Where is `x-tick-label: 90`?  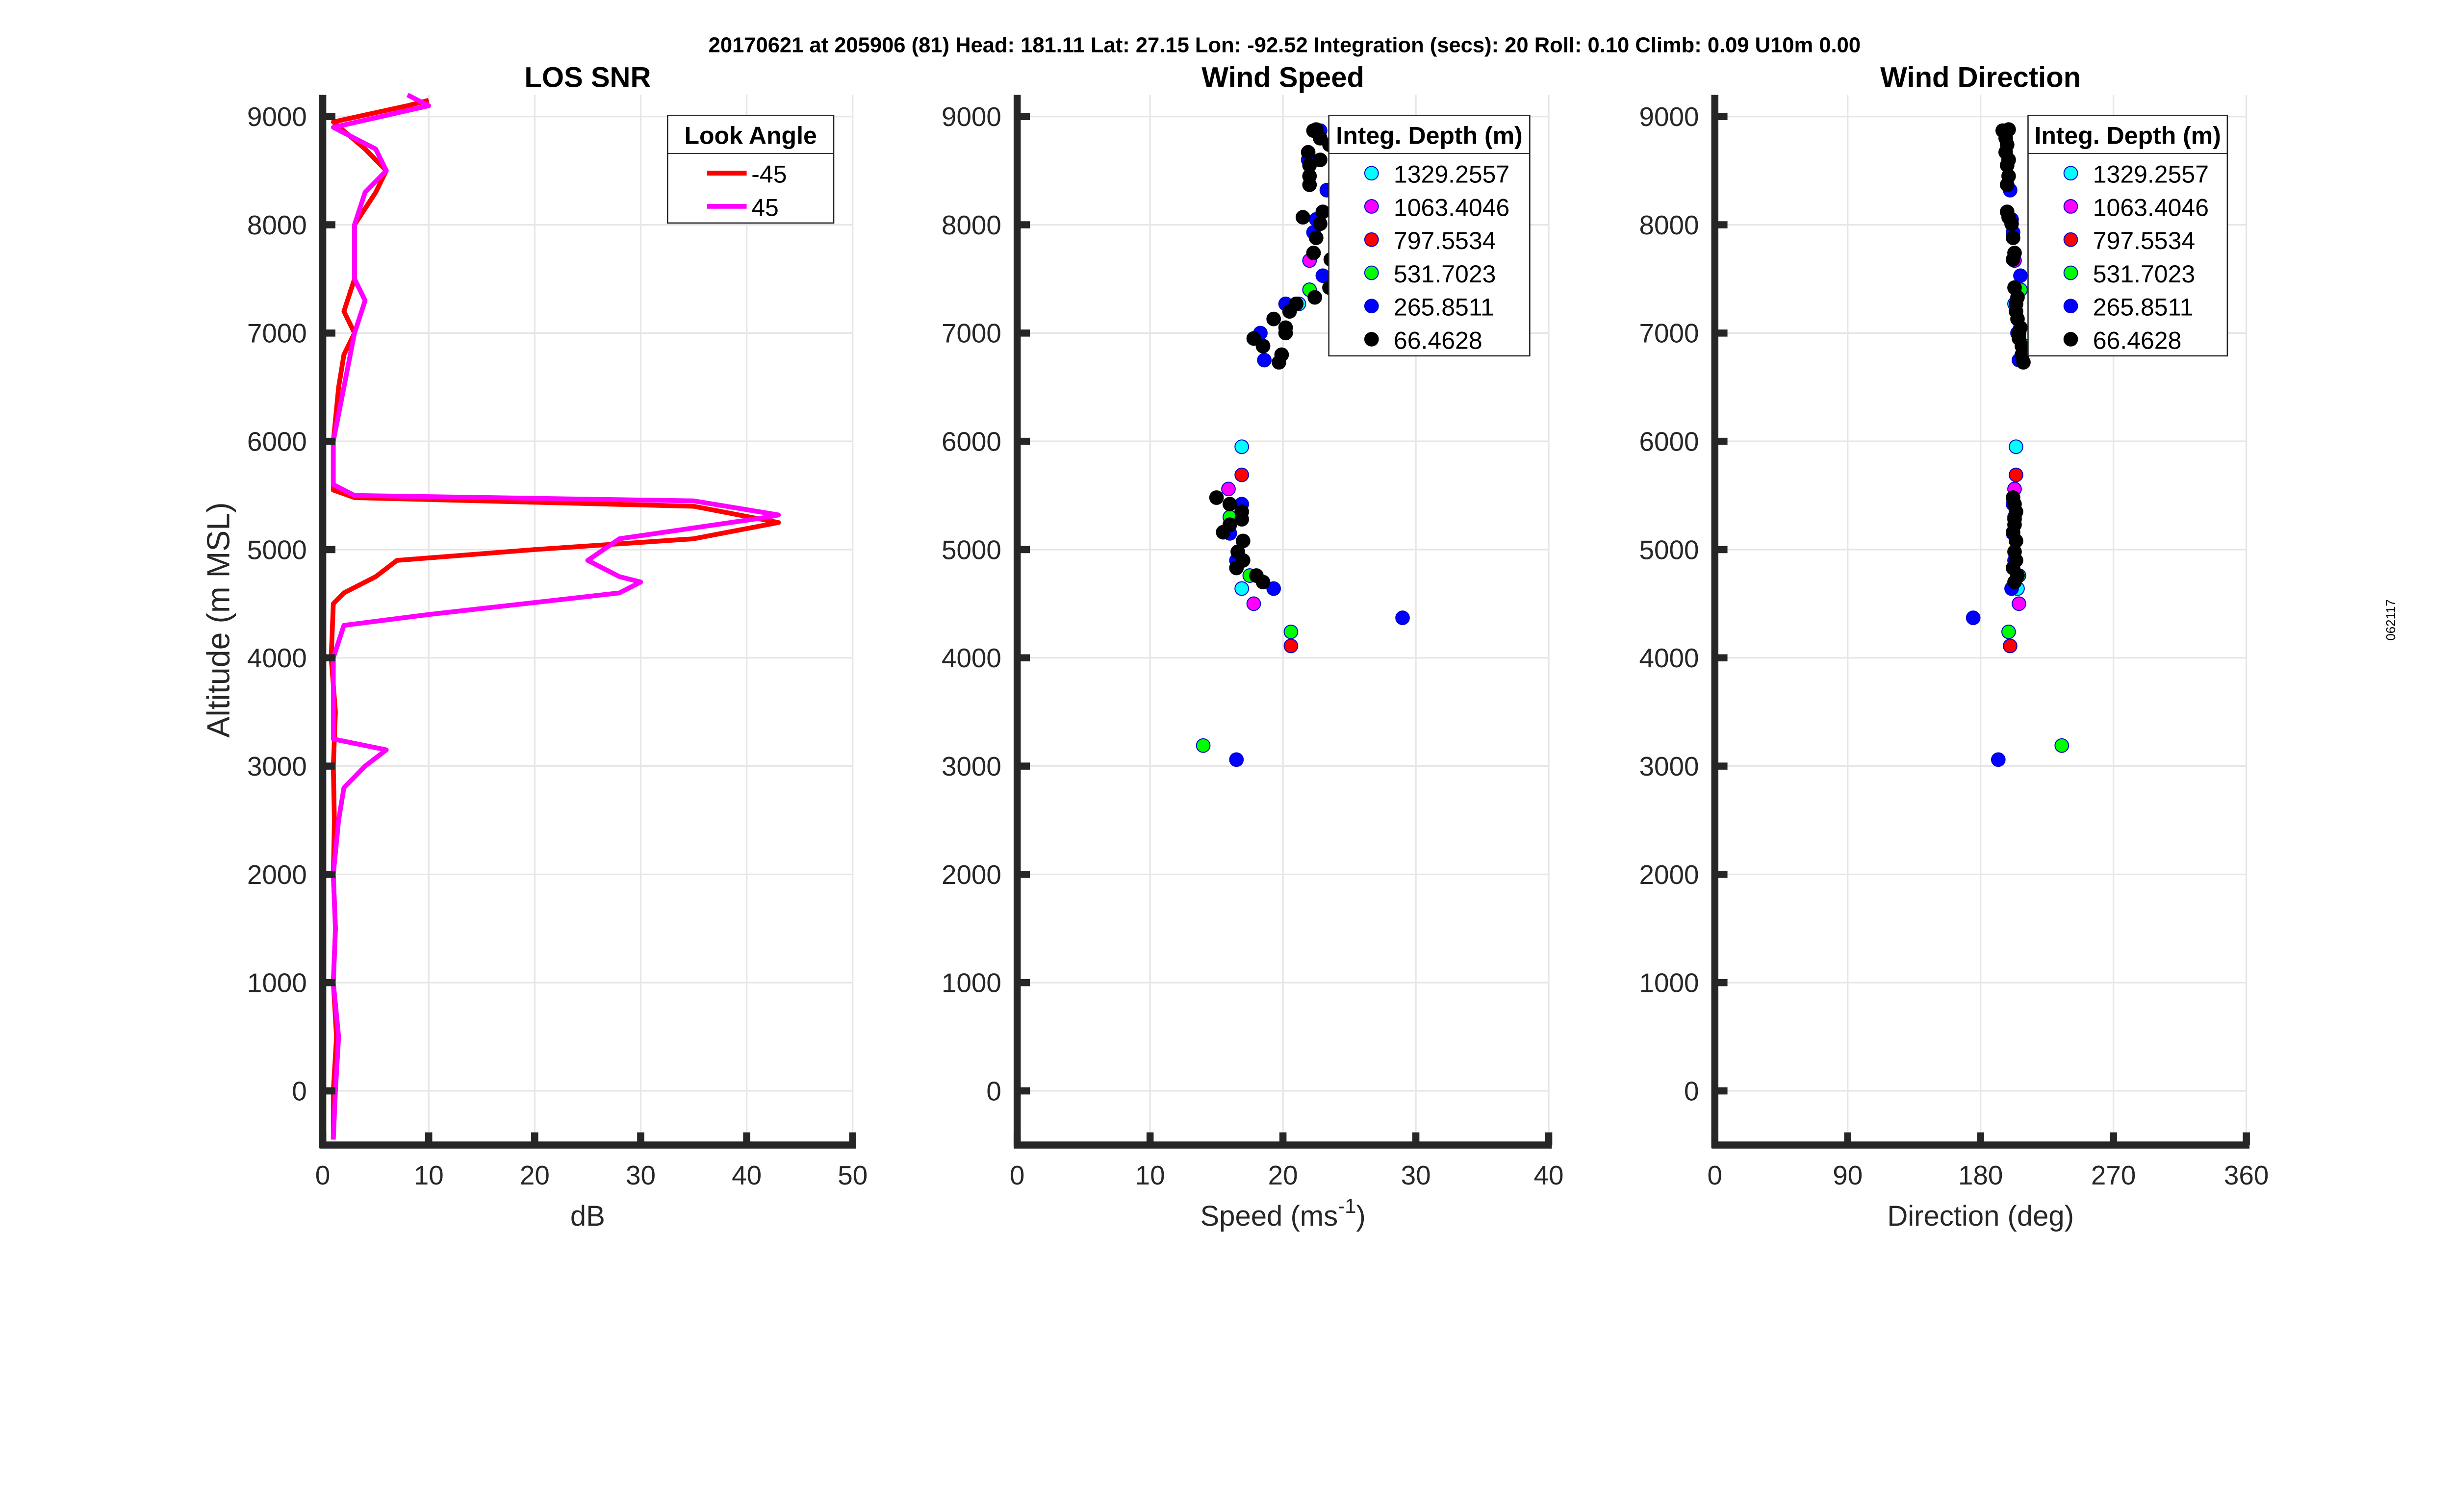
x-tick-label: 90 is located at coordinates (1848, 1175).